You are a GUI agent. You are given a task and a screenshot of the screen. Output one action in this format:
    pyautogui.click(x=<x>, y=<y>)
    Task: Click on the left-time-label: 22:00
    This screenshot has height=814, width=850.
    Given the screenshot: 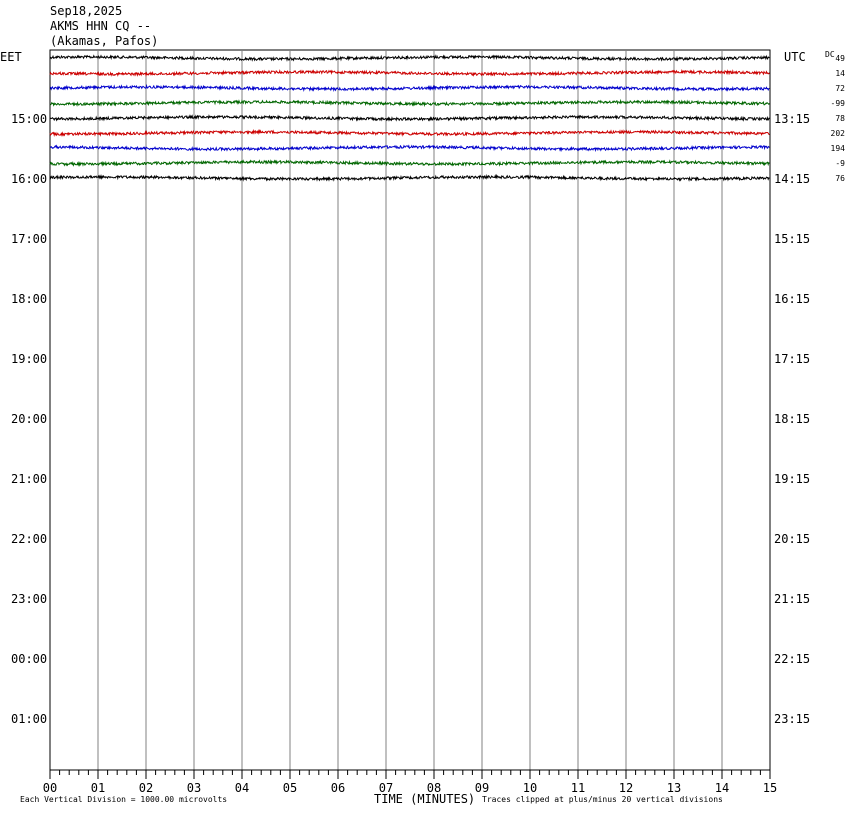 What is the action you would take?
    pyautogui.click(x=29, y=539)
    